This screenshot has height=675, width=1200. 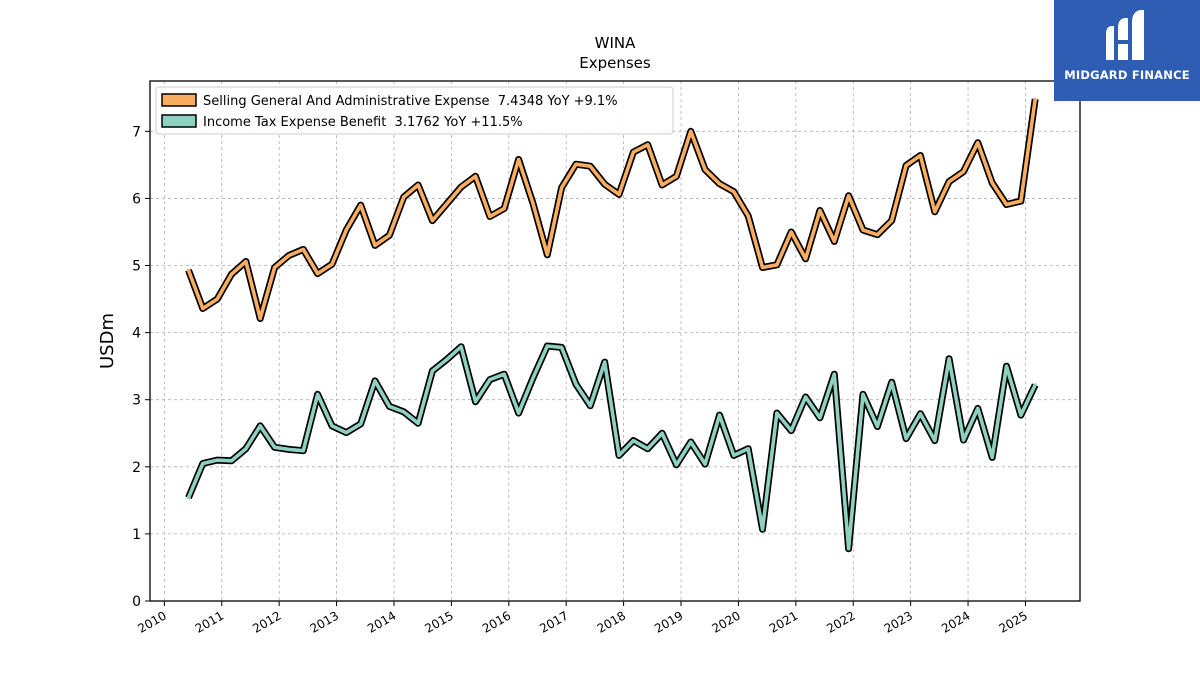 What do you see at coordinates (209, 621) in the screenshot?
I see `x-tick-label: 2011` at bounding box center [209, 621].